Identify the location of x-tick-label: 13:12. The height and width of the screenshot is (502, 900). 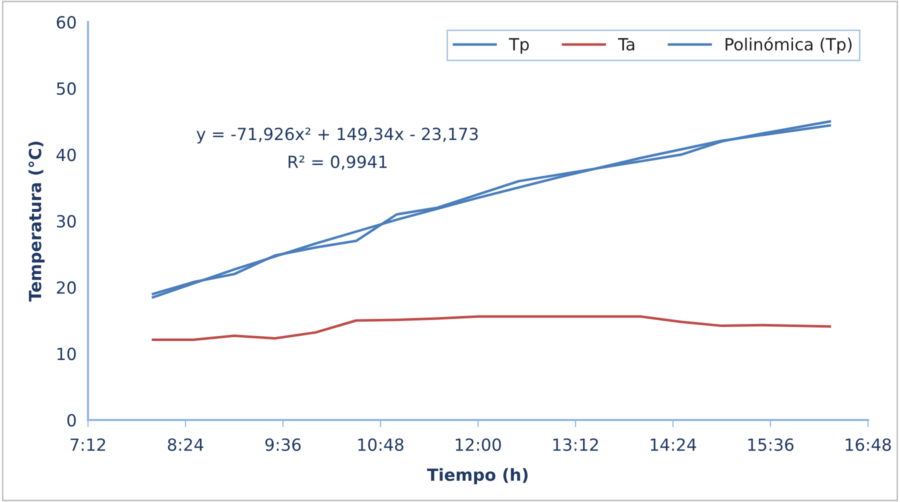
(575, 444).